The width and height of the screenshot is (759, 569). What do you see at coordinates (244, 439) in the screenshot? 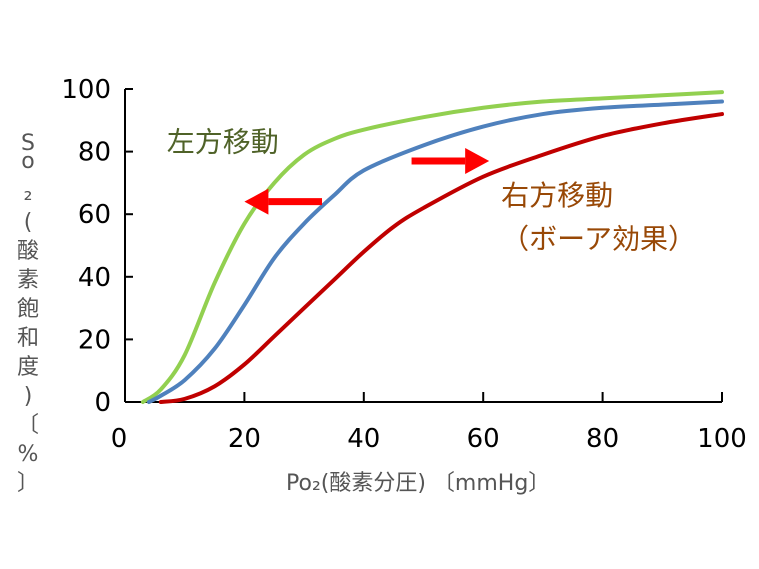
I see `x-tick-label: 20` at bounding box center [244, 439].